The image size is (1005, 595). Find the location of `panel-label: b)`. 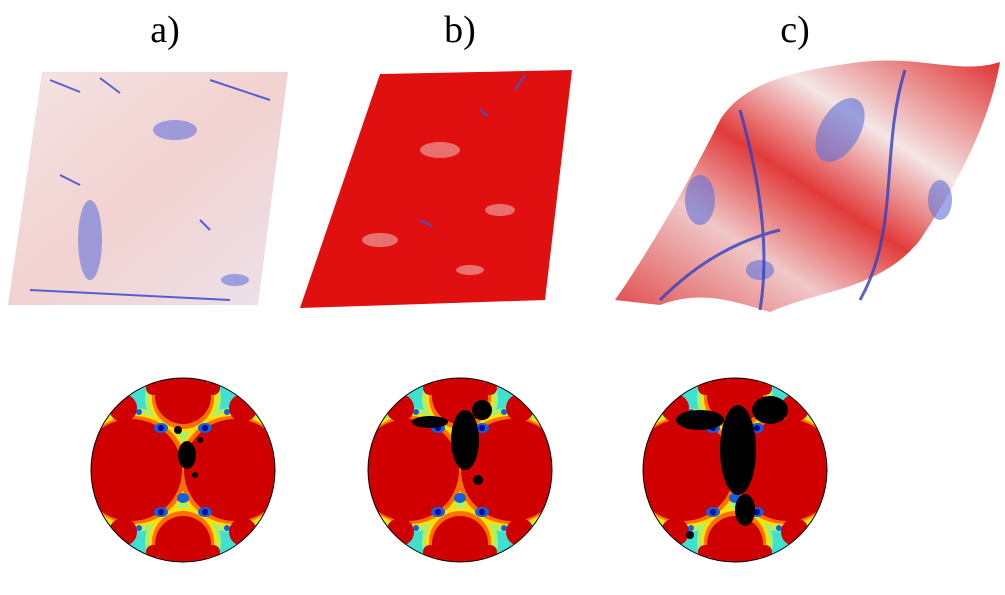

panel-label: b) is located at coordinates (460, 30).